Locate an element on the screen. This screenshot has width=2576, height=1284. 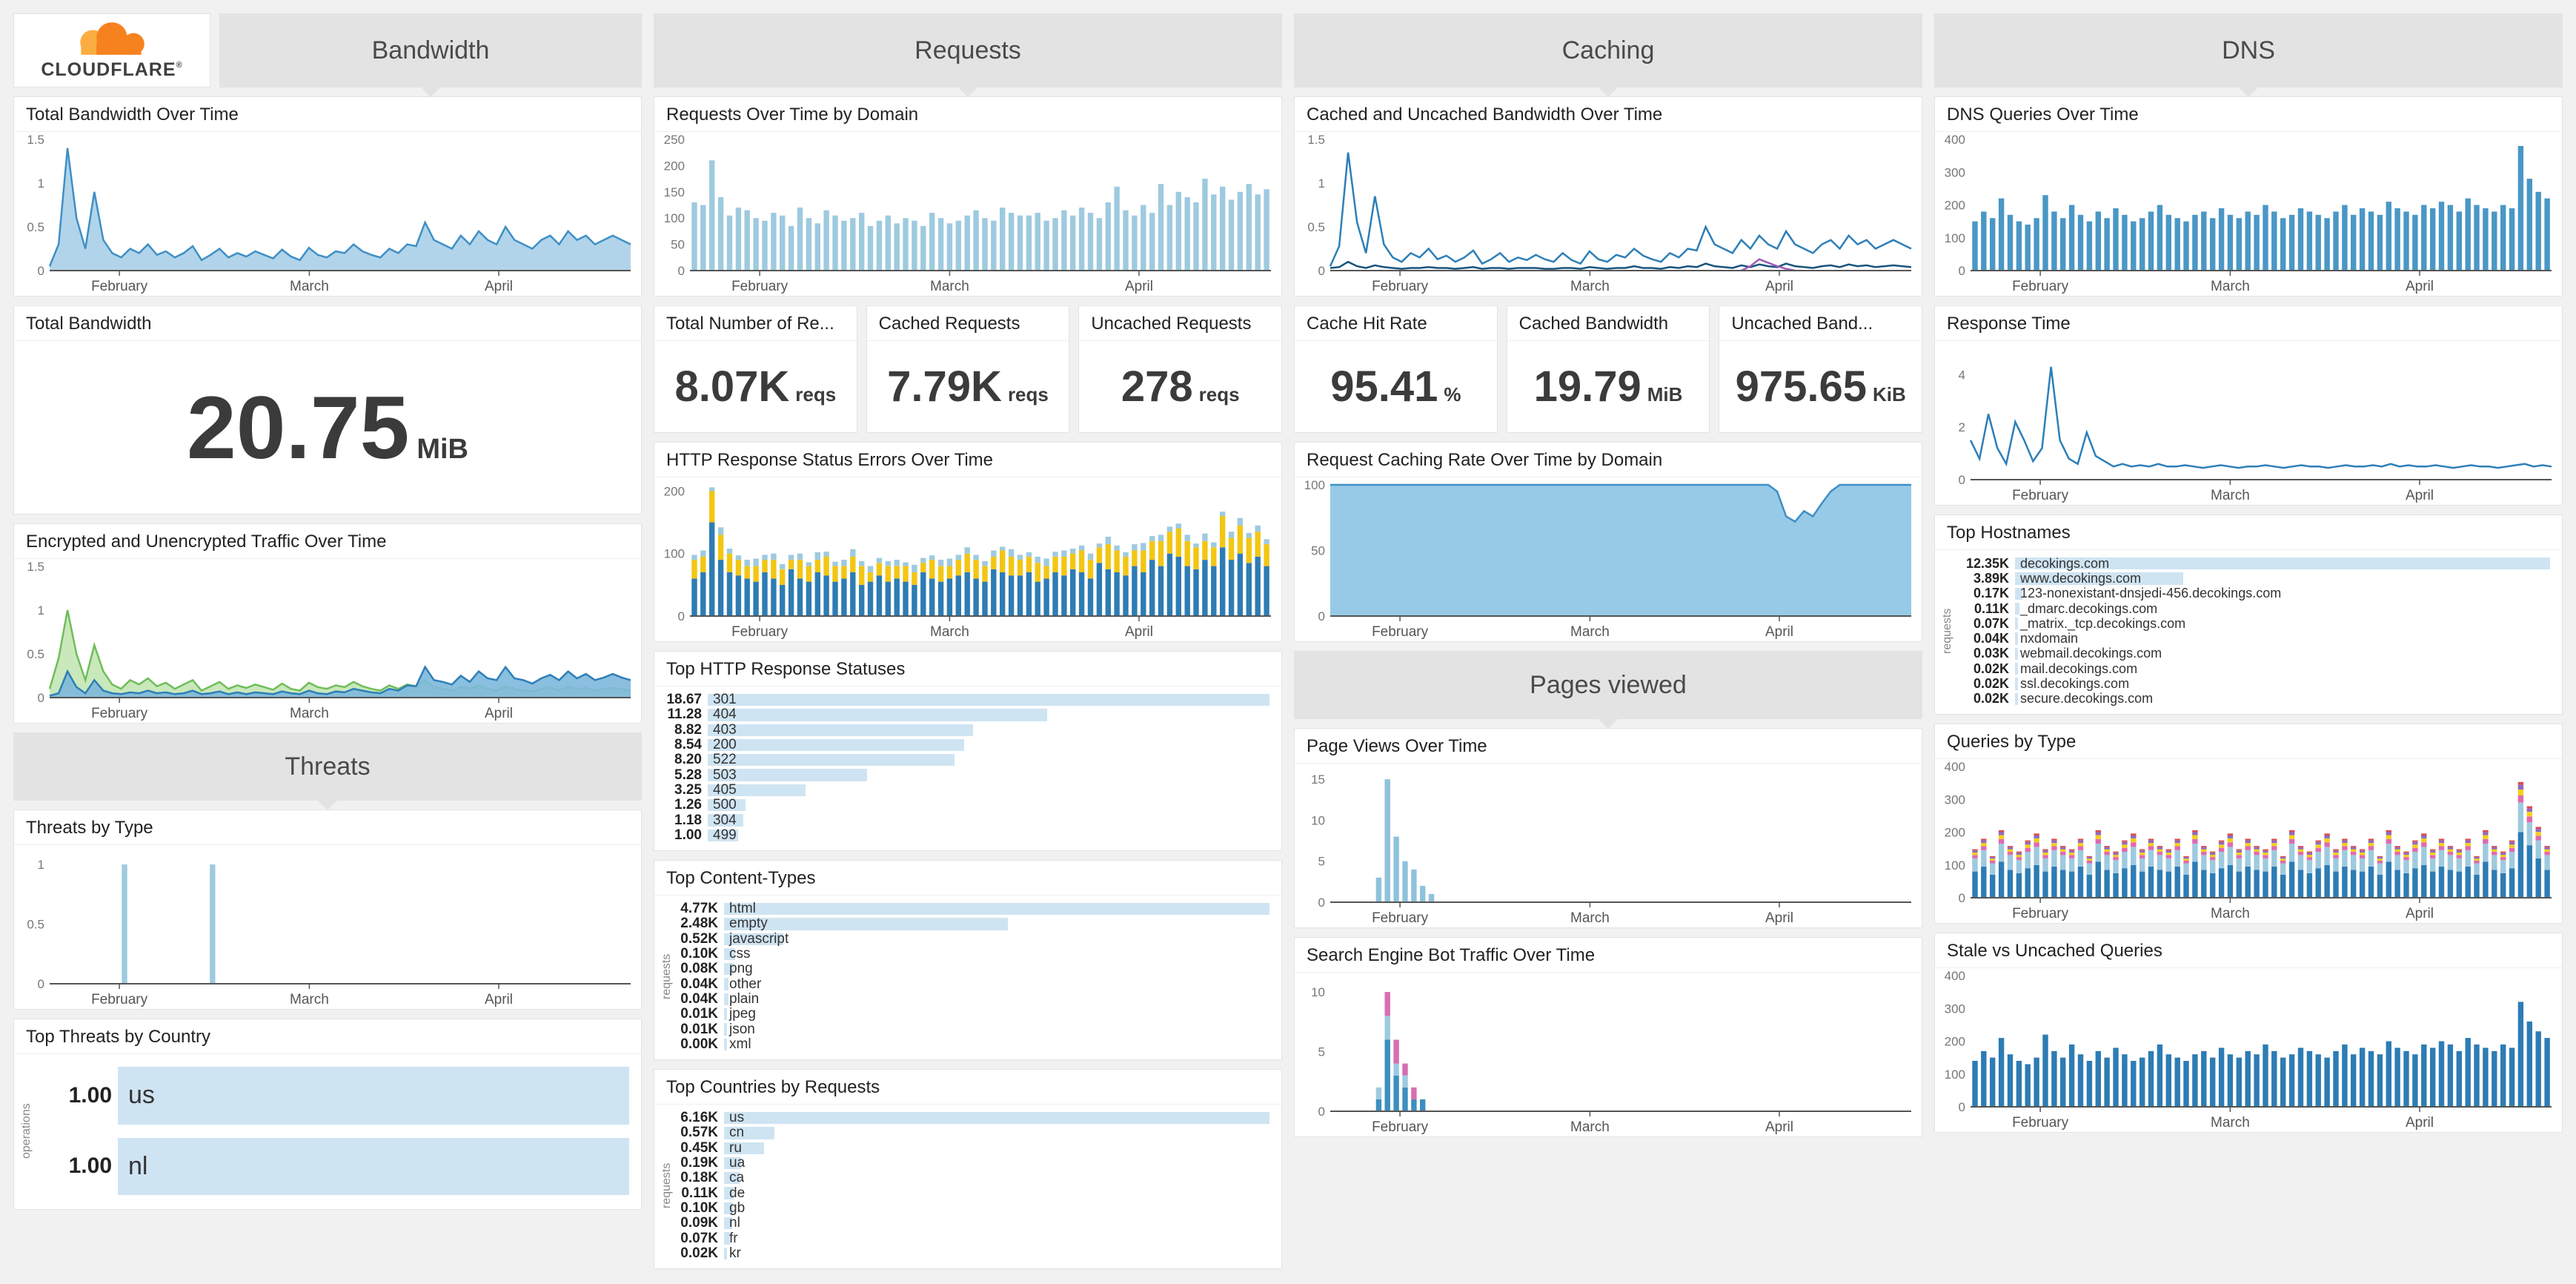
panel-threats-by-type: Threats by Type 0 0.5 1 February March April is located at coordinates (327, 910).